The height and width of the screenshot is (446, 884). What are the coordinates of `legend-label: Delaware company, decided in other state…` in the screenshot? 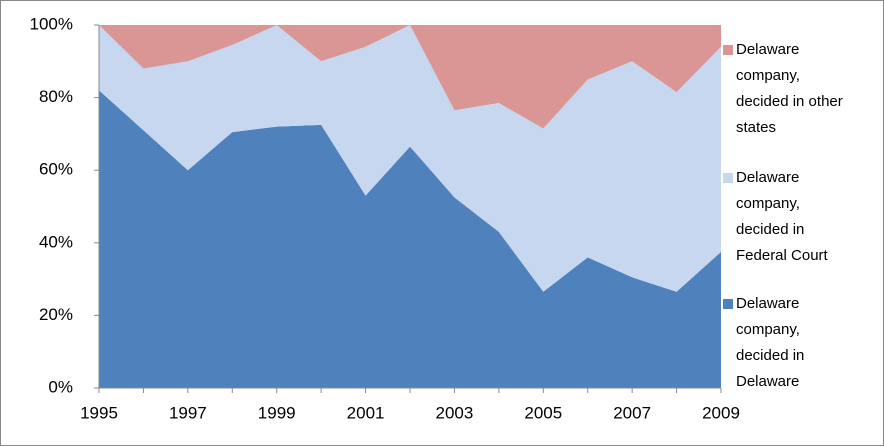 It's located at (789, 88).